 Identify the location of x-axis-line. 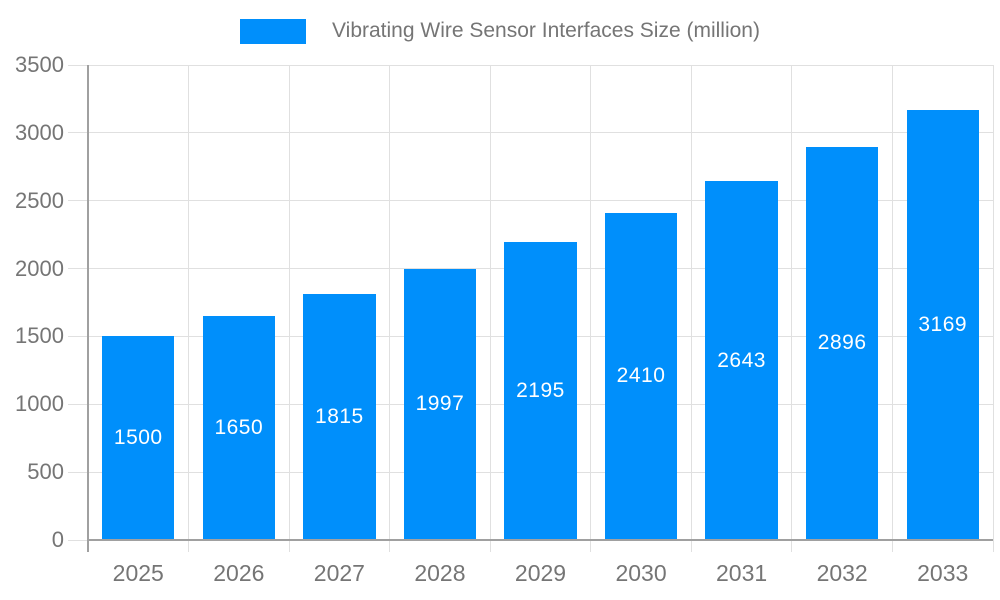
(540, 540).